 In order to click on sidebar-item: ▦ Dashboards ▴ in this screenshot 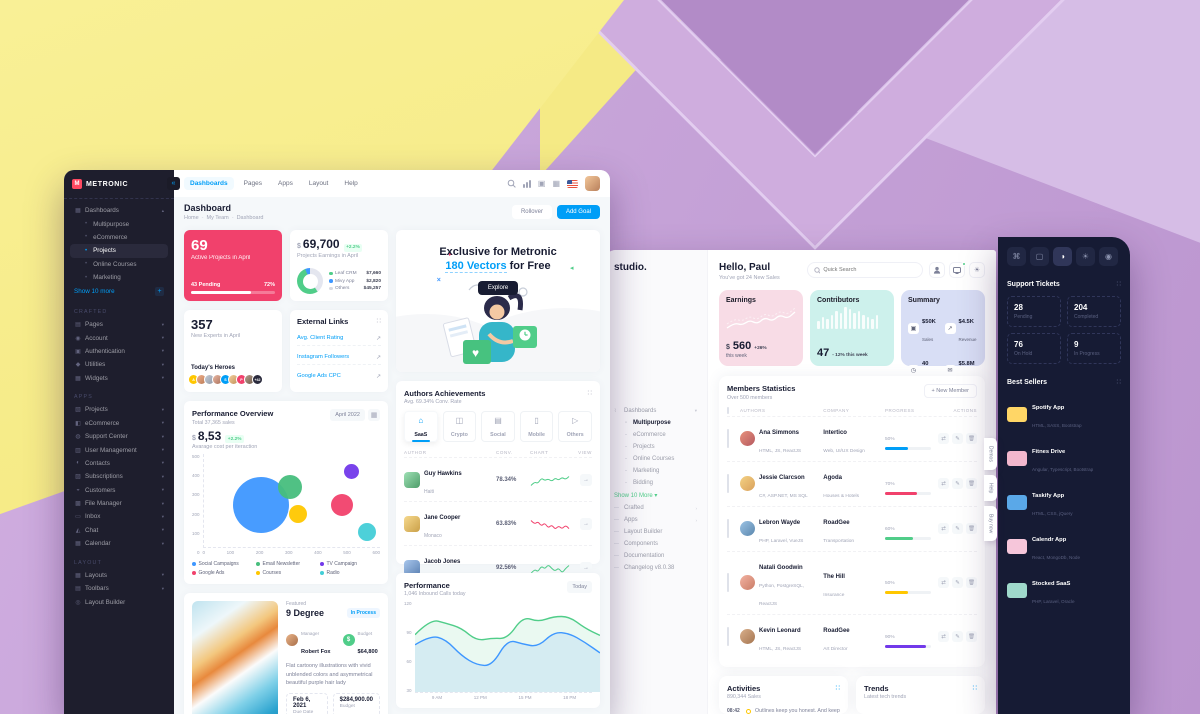, I will do `click(119, 210)`.